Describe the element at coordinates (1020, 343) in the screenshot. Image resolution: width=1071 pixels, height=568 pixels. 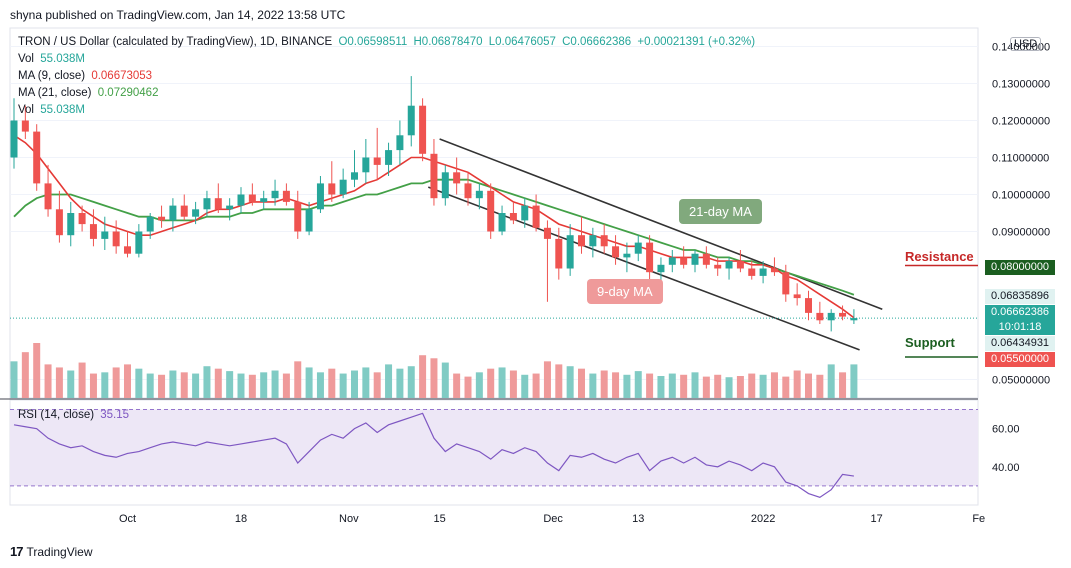
I see `low-price-tag: 0.06434931` at that location.